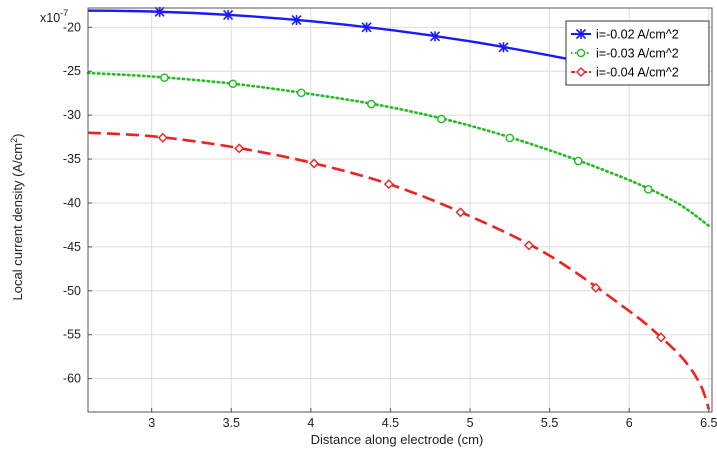 This screenshot has width=717, height=452. I want to click on x-tick-label: 4, so click(310, 423).